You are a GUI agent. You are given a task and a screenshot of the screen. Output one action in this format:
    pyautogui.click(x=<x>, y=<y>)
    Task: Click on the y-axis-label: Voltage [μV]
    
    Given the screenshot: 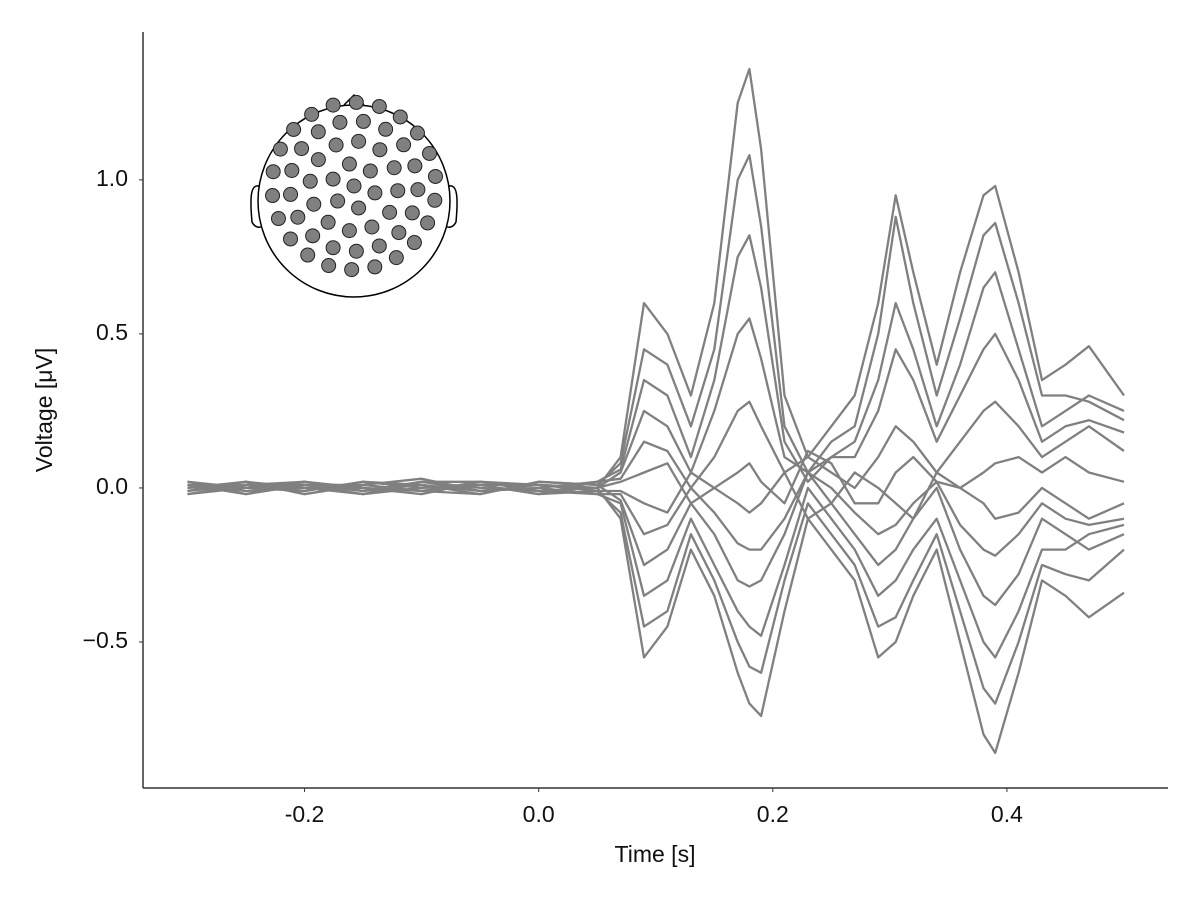 What is the action you would take?
    pyautogui.click(x=44, y=410)
    